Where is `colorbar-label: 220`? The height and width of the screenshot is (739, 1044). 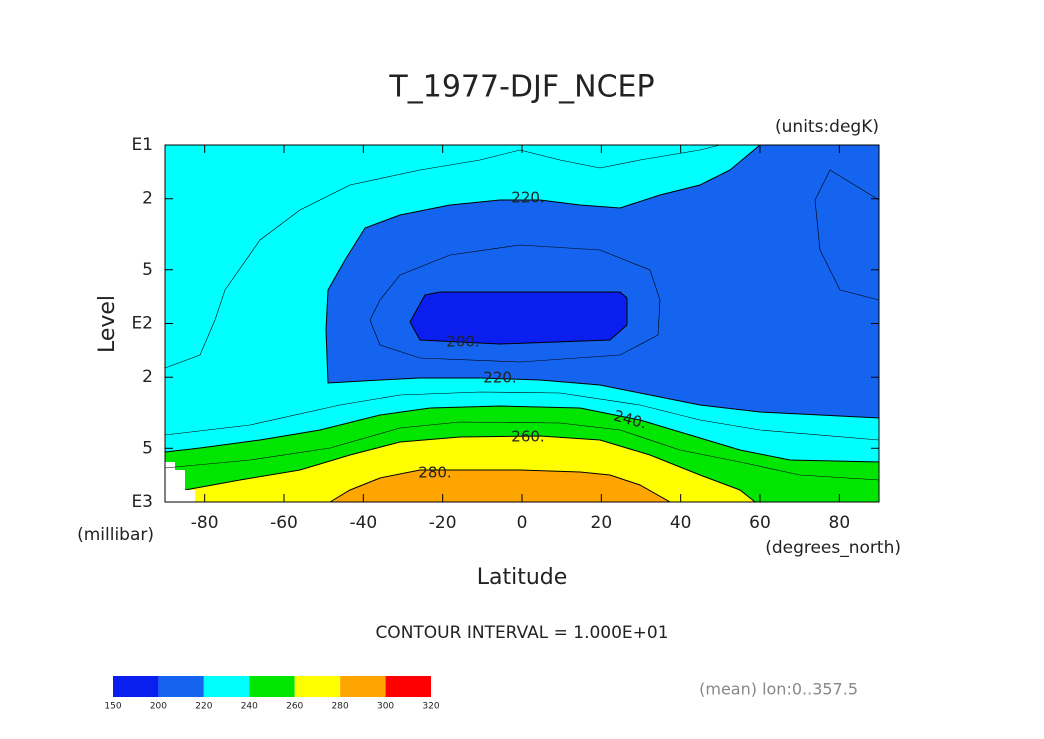 colorbar-label: 220 is located at coordinates (203, 707).